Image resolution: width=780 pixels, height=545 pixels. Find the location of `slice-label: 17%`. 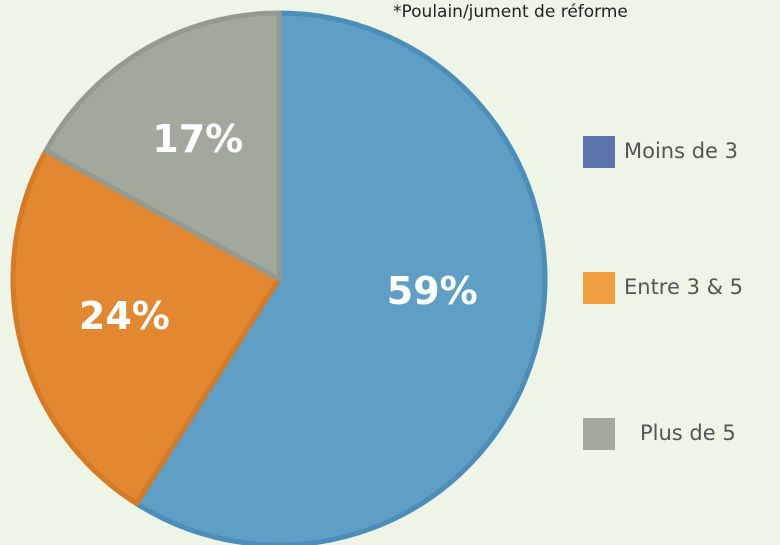

slice-label: 17% is located at coordinates (197, 139).